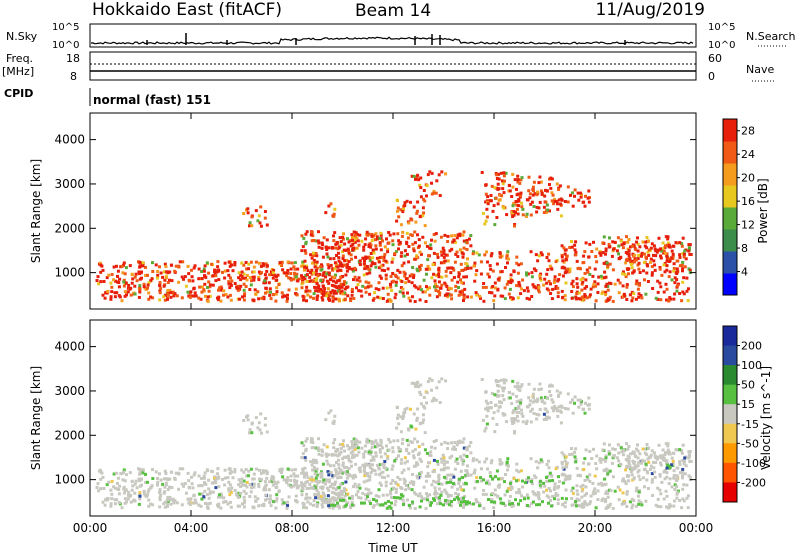  Describe the element at coordinates (36, 418) in the screenshot. I see `velocity-ylabel: Slant Range [km]` at that location.